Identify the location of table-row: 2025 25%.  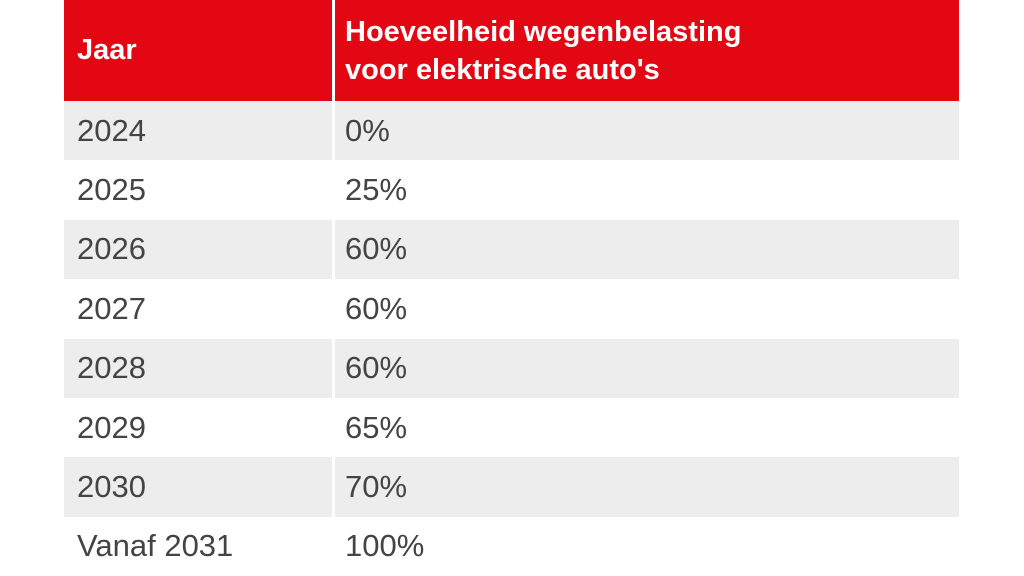
(511, 190).